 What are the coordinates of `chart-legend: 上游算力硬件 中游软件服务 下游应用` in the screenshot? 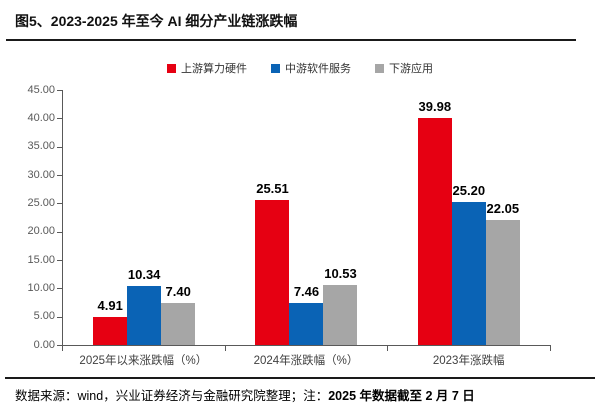 It's located at (300, 68).